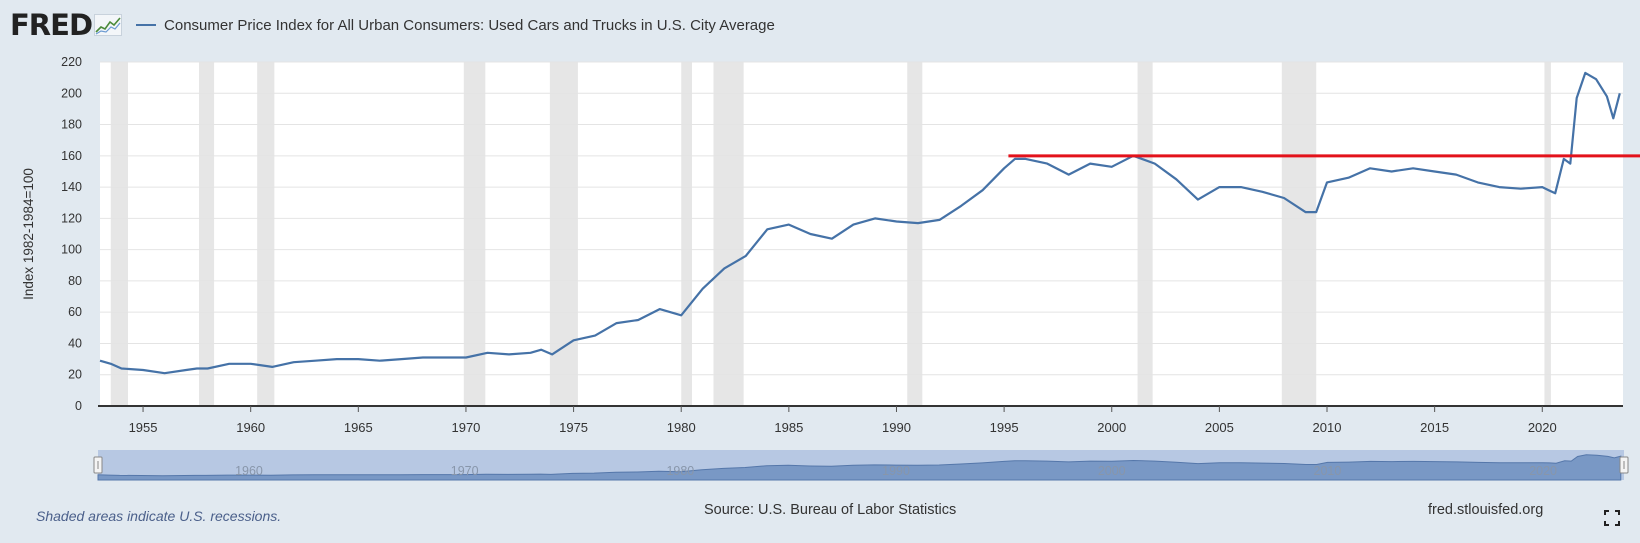 The height and width of the screenshot is (543, 1640). Describe the element at coordinates (51, 25) in the screenshot. I see `logo-text: FRED` at that location.